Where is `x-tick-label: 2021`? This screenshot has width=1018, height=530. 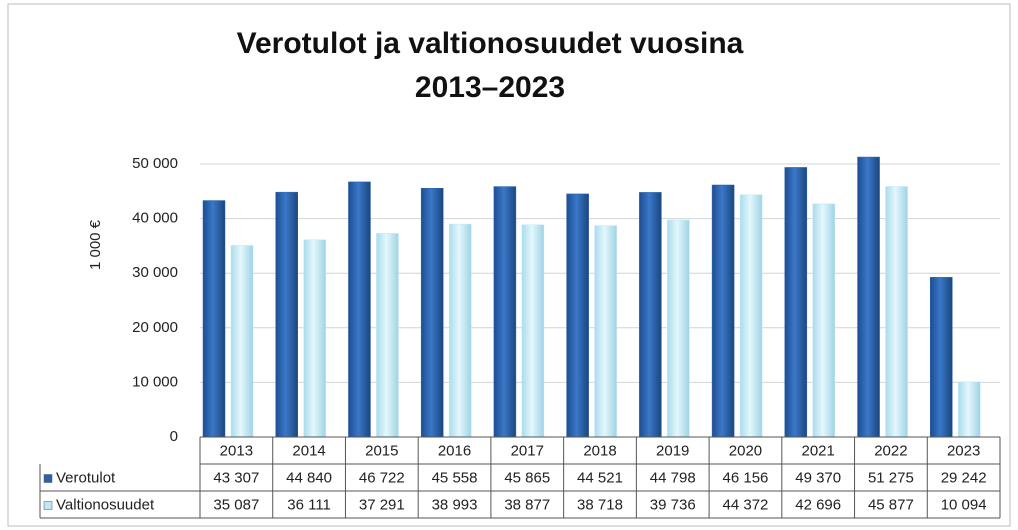
x-tick-label: 2021 is located at coordinates (817, 450).